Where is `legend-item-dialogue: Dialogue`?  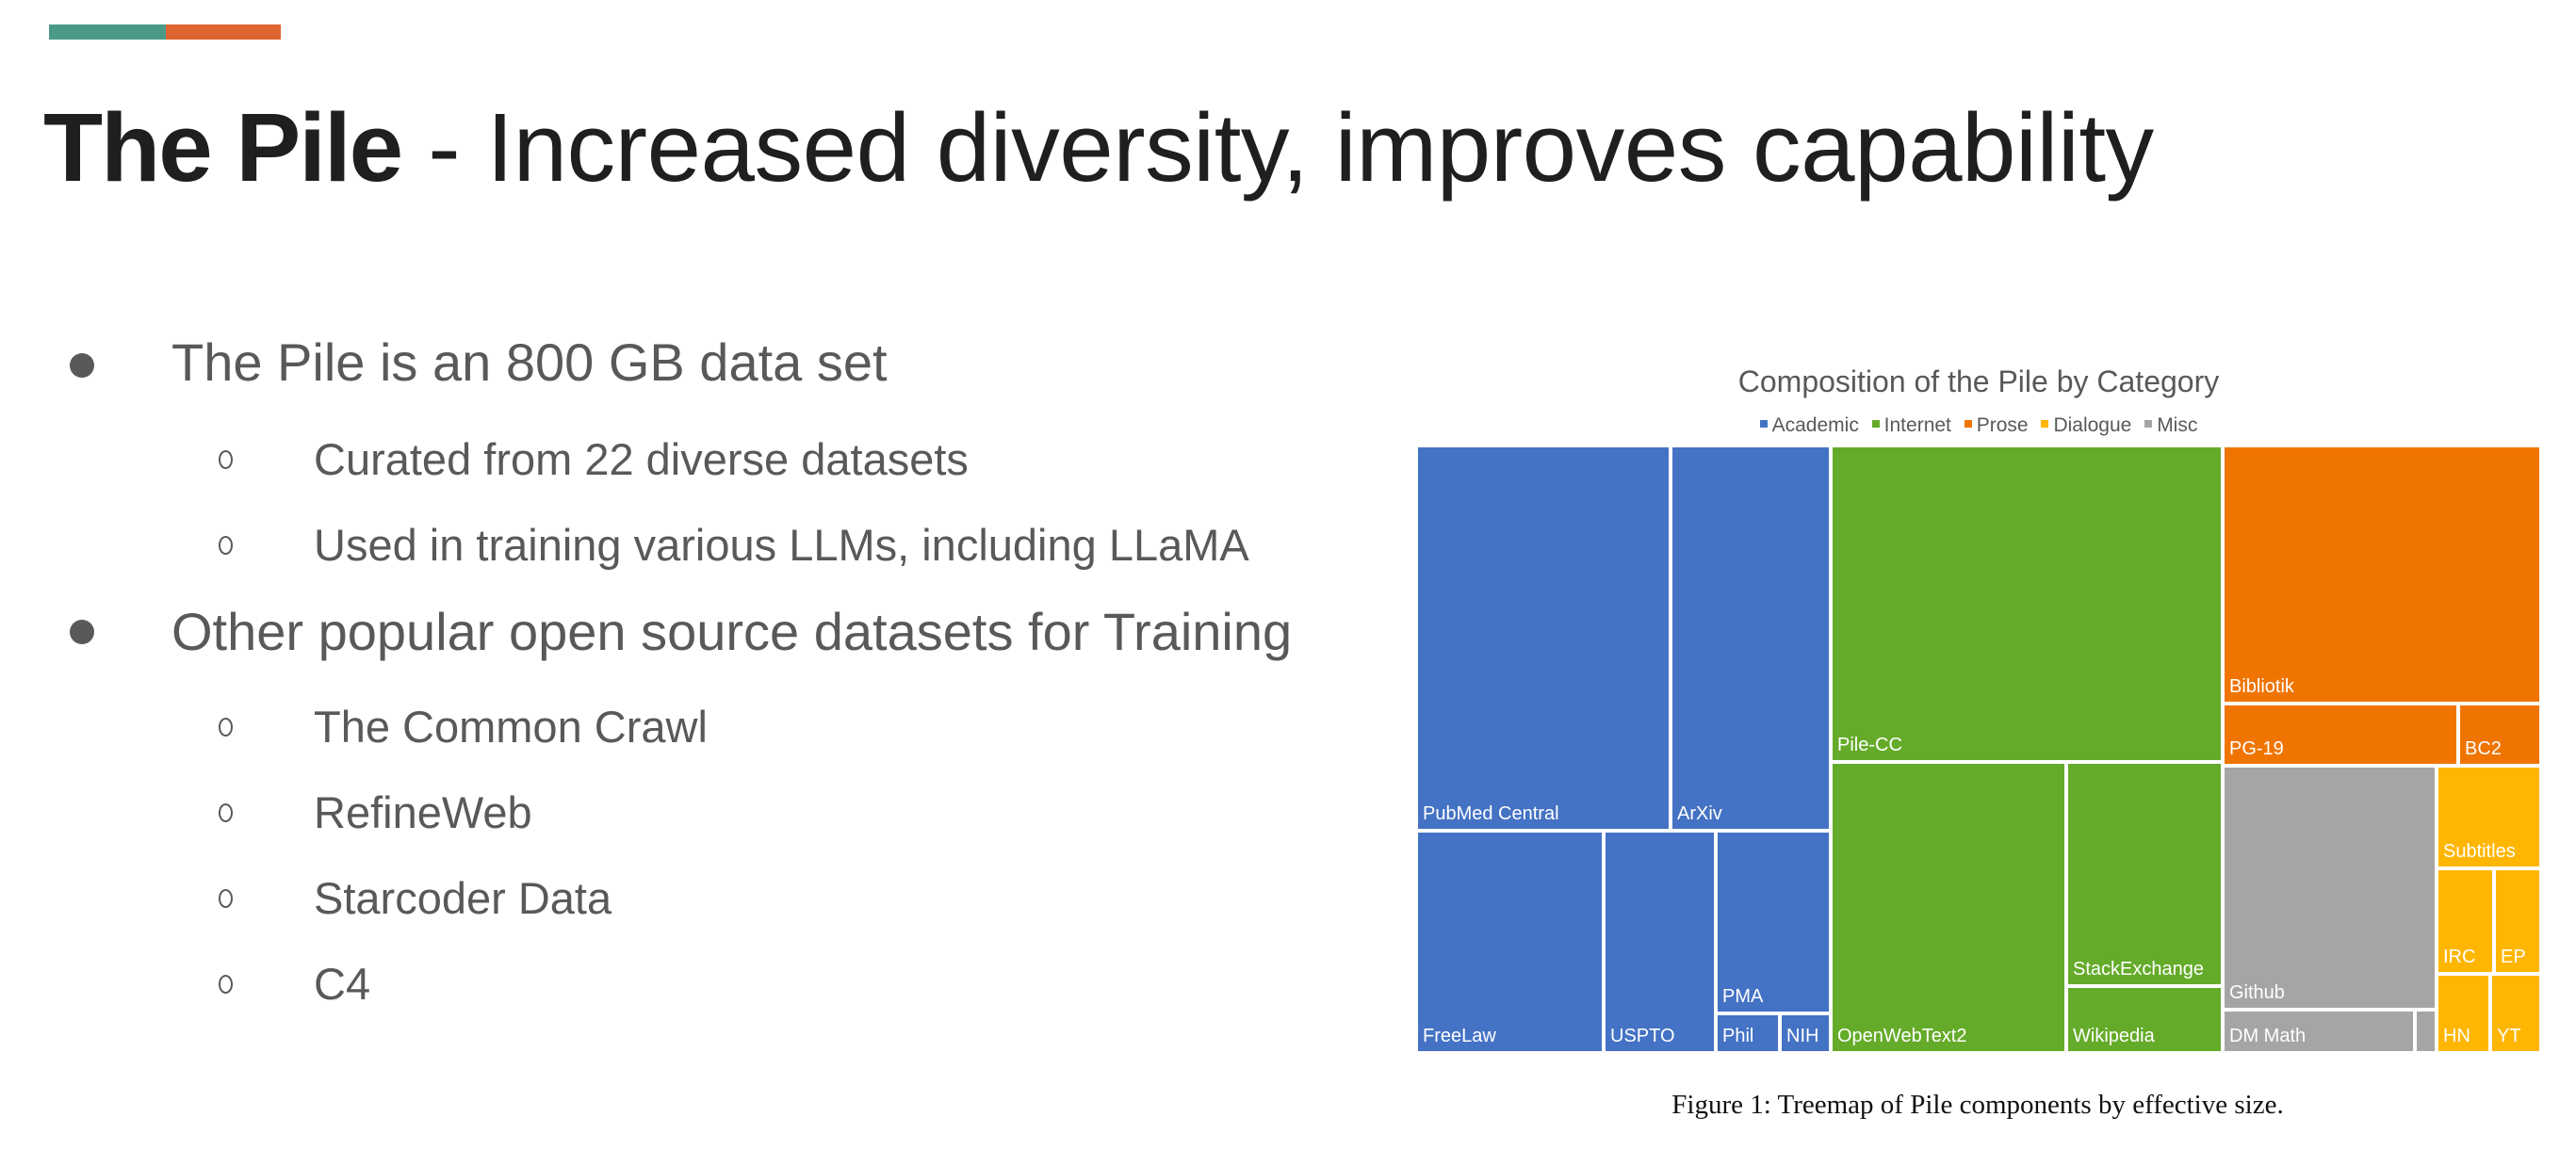 legend-item-dialogue: Dialogue is located at coordinates (2086, 426).